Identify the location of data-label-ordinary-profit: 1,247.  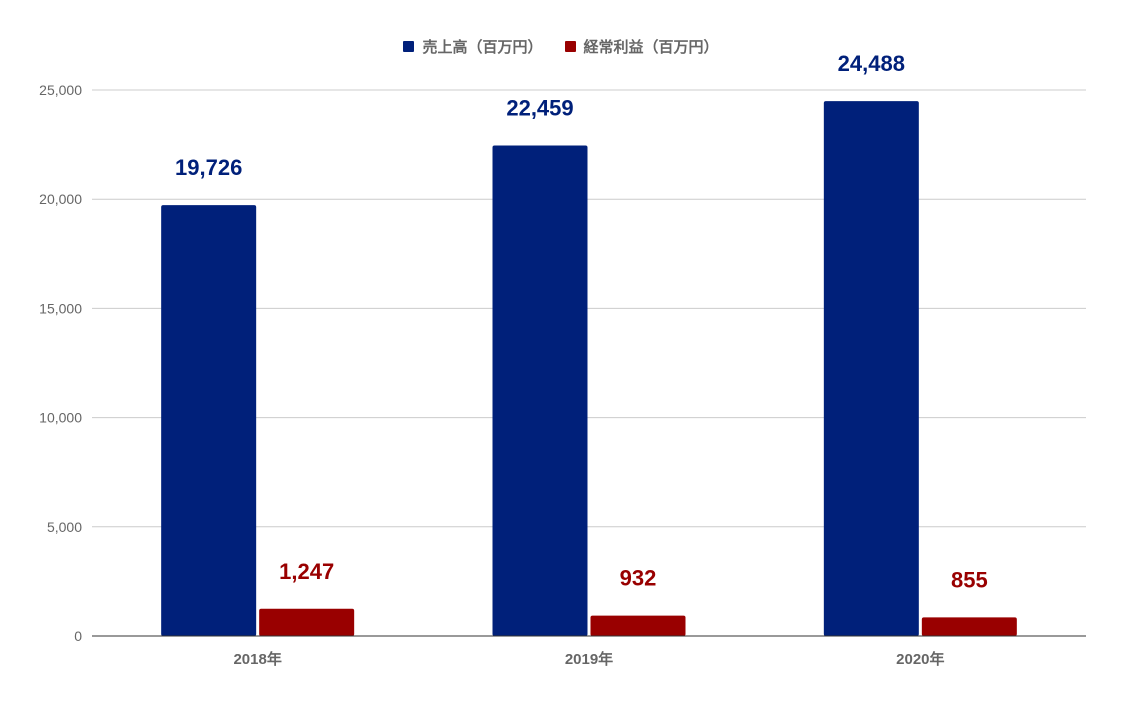
(306, 571).